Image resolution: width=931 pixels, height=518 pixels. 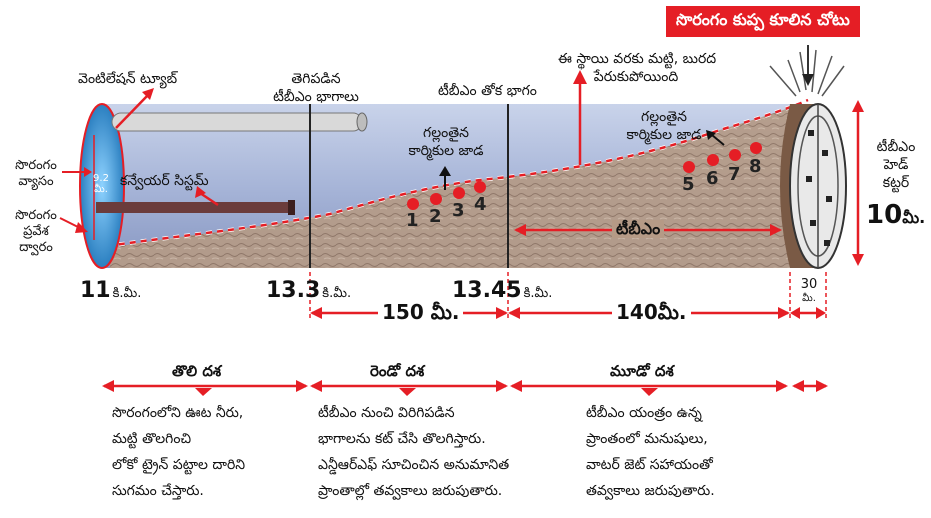 I want to click on broken-tbm-parts-label: తెగిపడిన టీబీఎం భాగాలు, so click(x=316, y=88).